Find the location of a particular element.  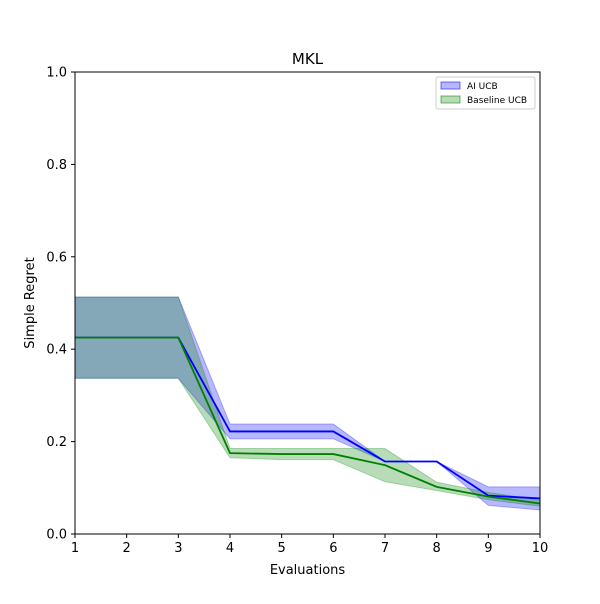

x-axis: 1 2 3 4 5 6 7 8 9 10 is located at coordinates (309, 545).